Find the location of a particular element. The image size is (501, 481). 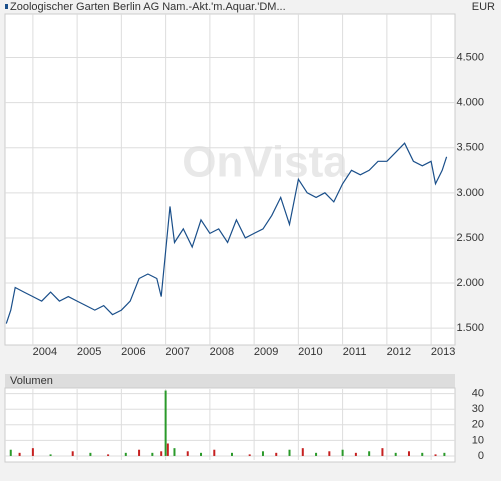

y-tick-label: 30 is located at coordinates (478, 409).